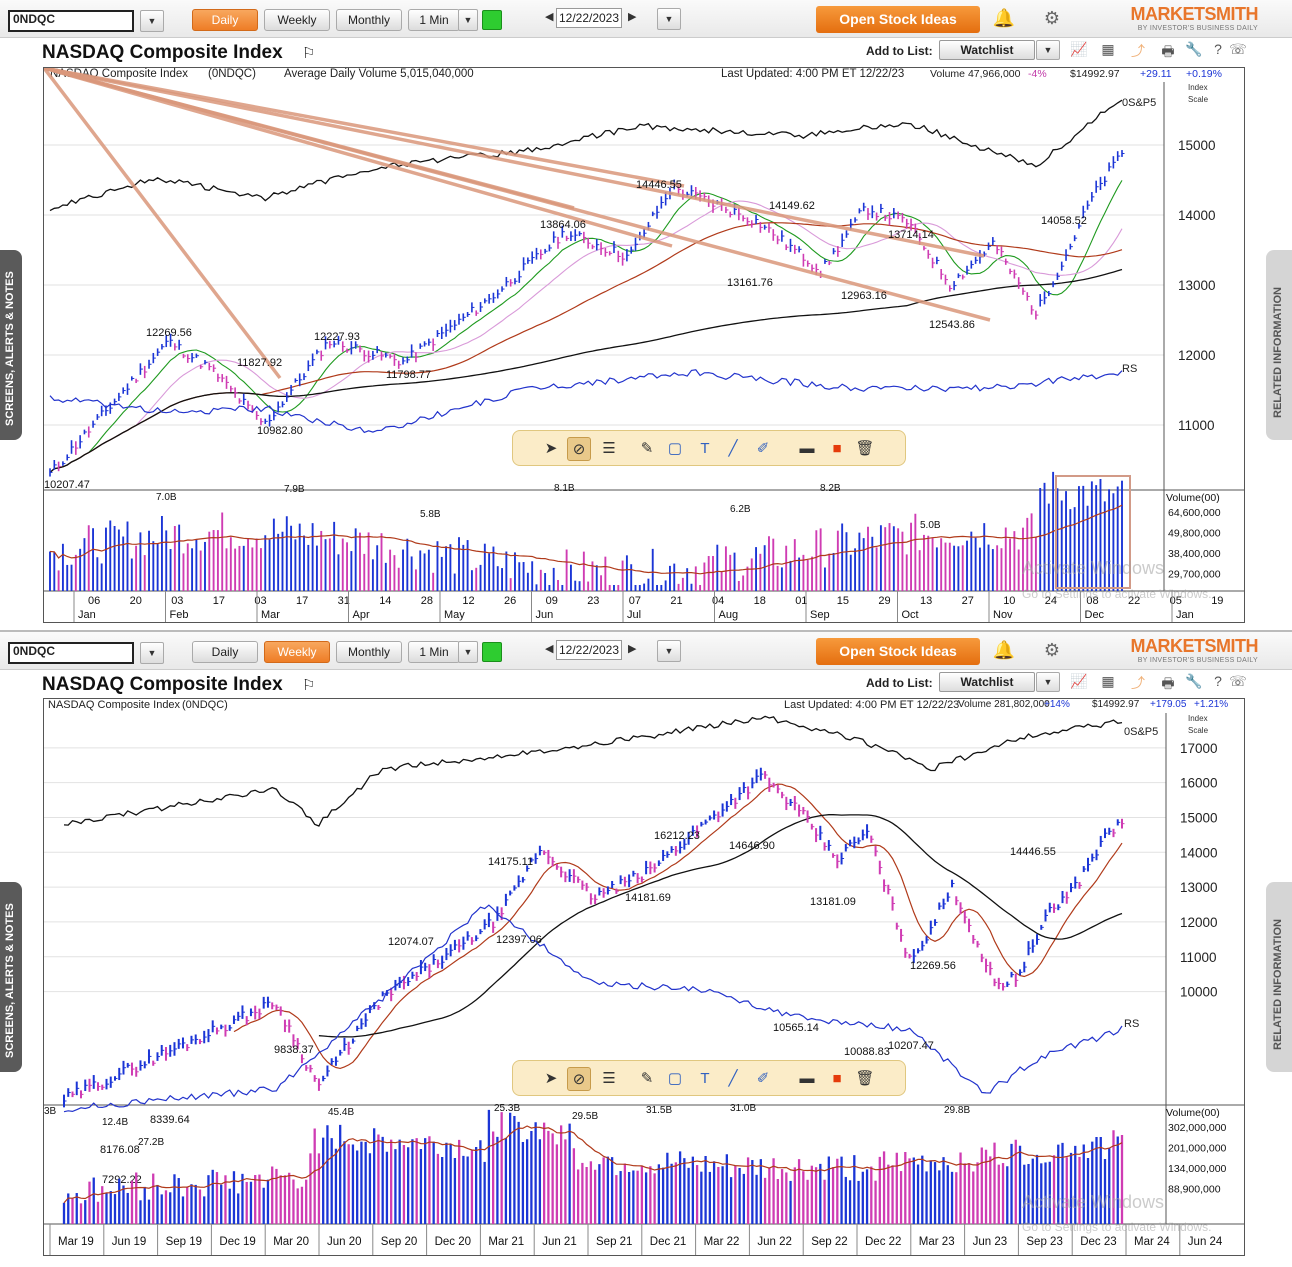  I want to click on volume-peak-label: 3B, so click(50, 1111).